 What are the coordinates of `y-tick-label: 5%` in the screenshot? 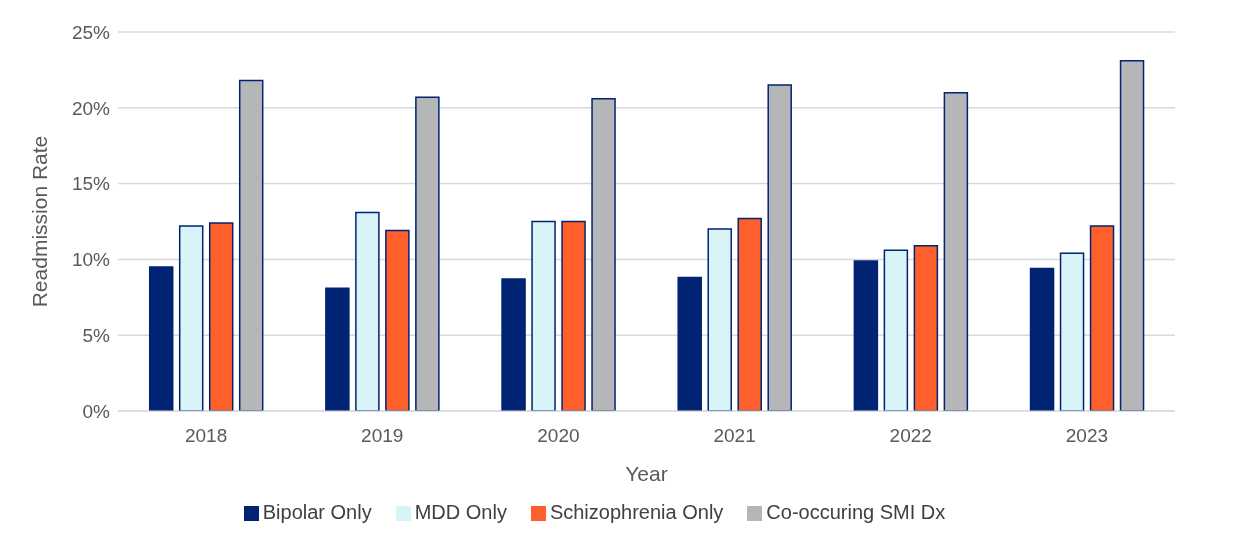 It's located at (96, 335).